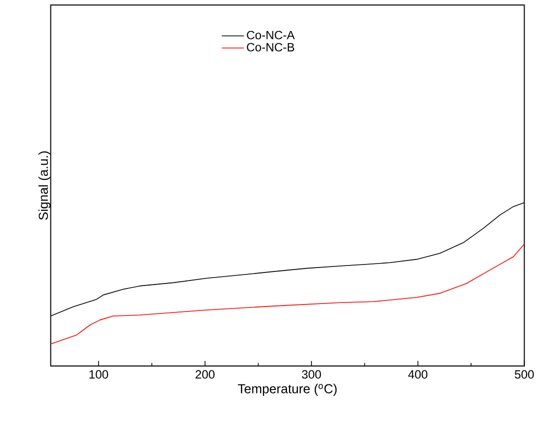 The height and width of the screenshot is (425, 546). I want to click on x-axis-title: Temperature ($^{o}$C), so click(287, 390).